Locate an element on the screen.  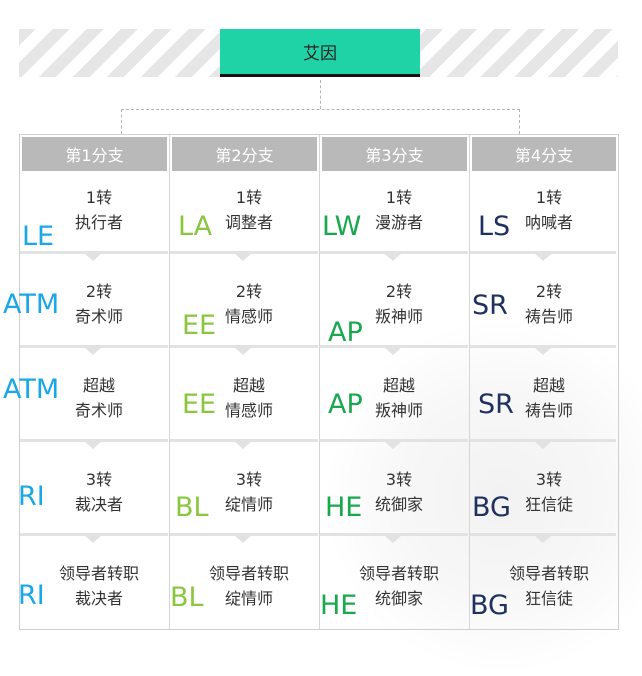
stage-label: 2转情感师 is located at coordinates (244, 304).